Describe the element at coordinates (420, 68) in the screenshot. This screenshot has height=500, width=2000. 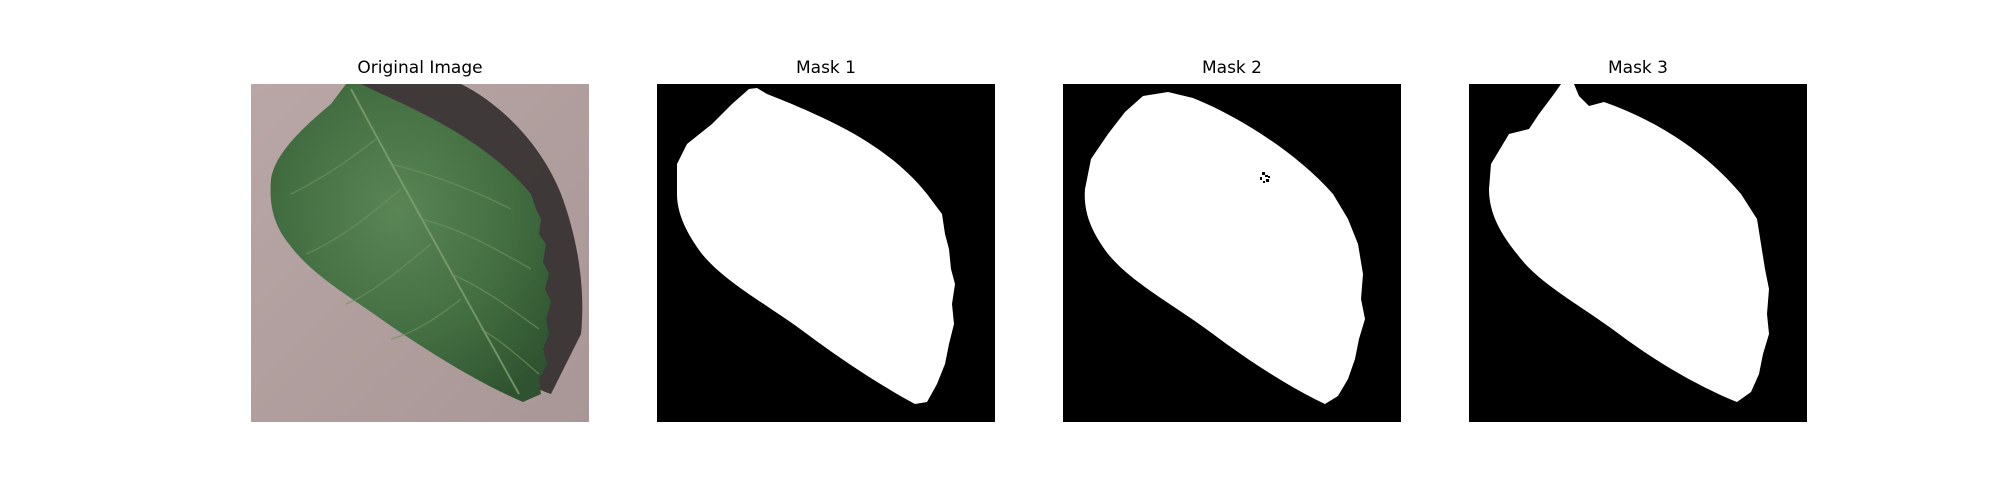
I see `original-image-title: Original Image` at that location.